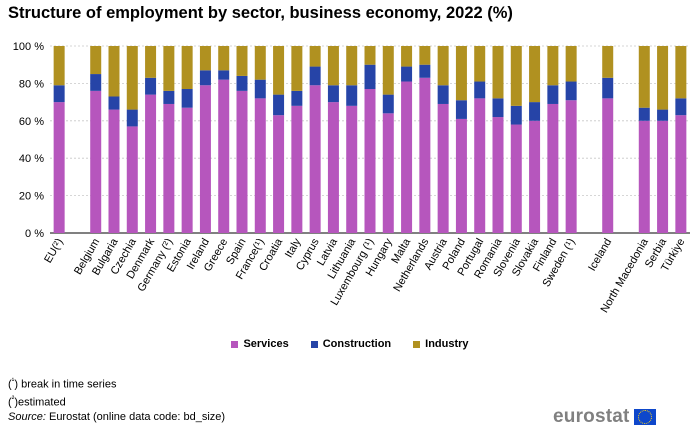 The image size is (700, 438). What do you see at coordinates (42, 402) in the screenshot?
I see `footnote-estimated-text: estimated` at bounding box center [42, 402].